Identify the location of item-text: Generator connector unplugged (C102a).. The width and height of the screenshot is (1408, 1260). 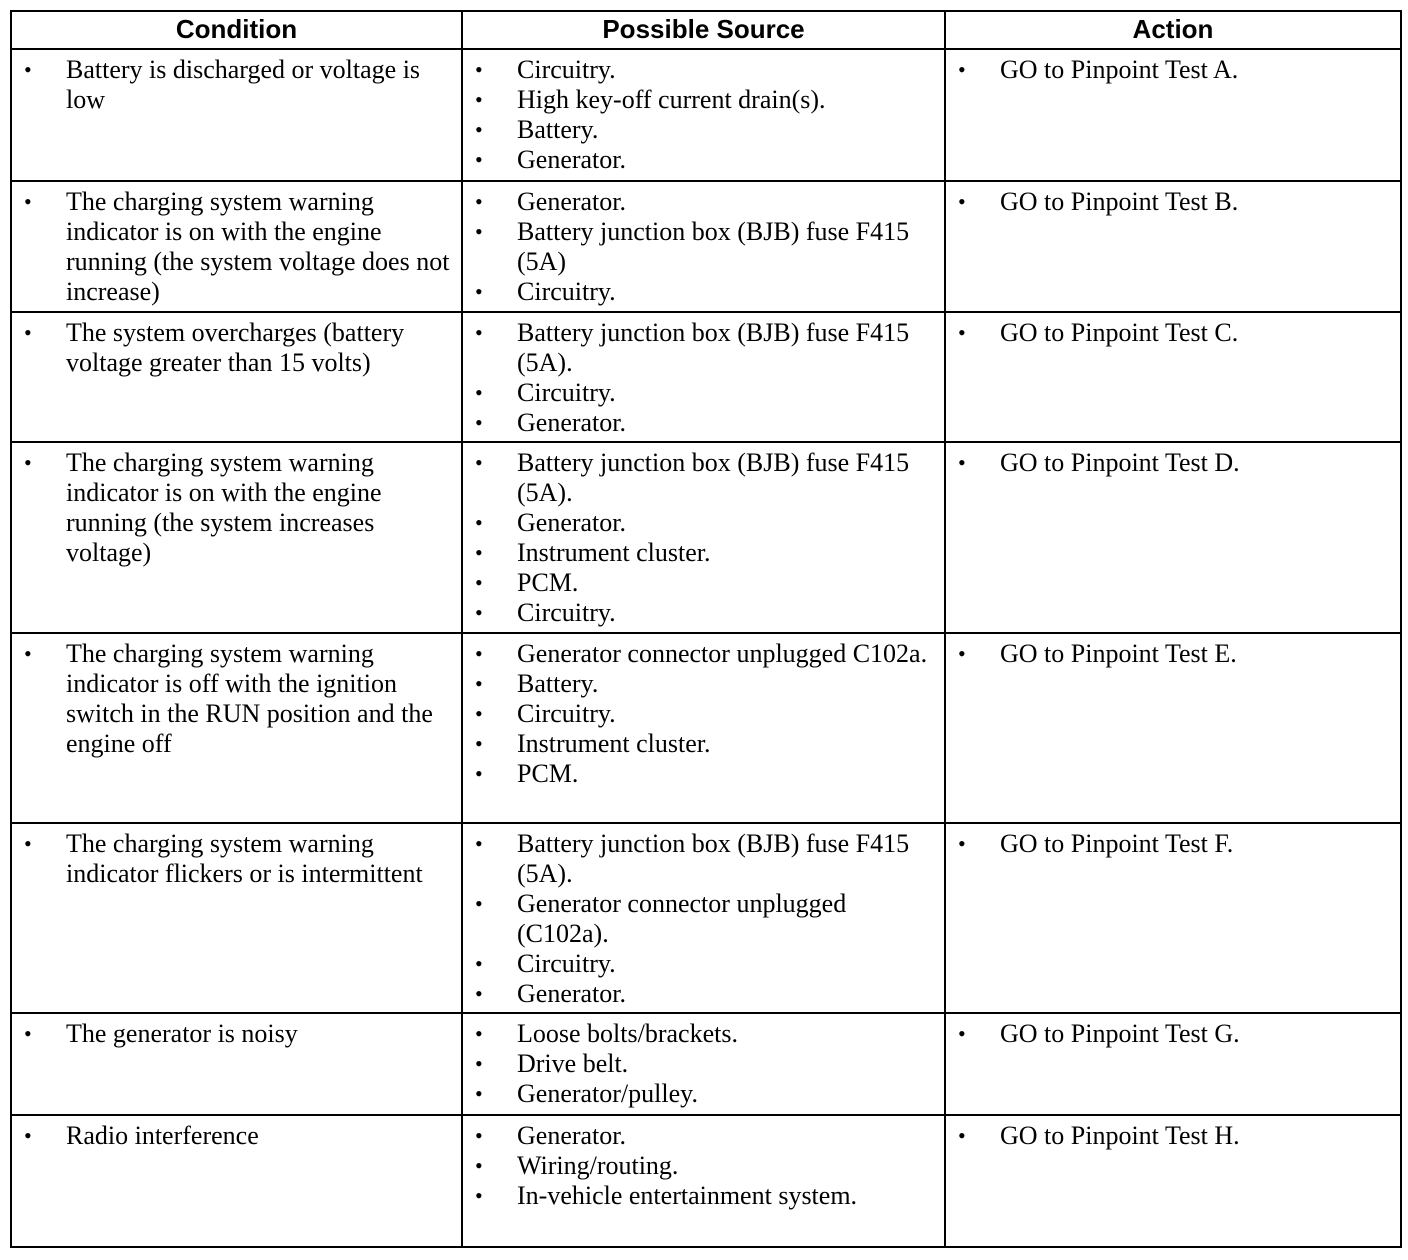
(682, 918).